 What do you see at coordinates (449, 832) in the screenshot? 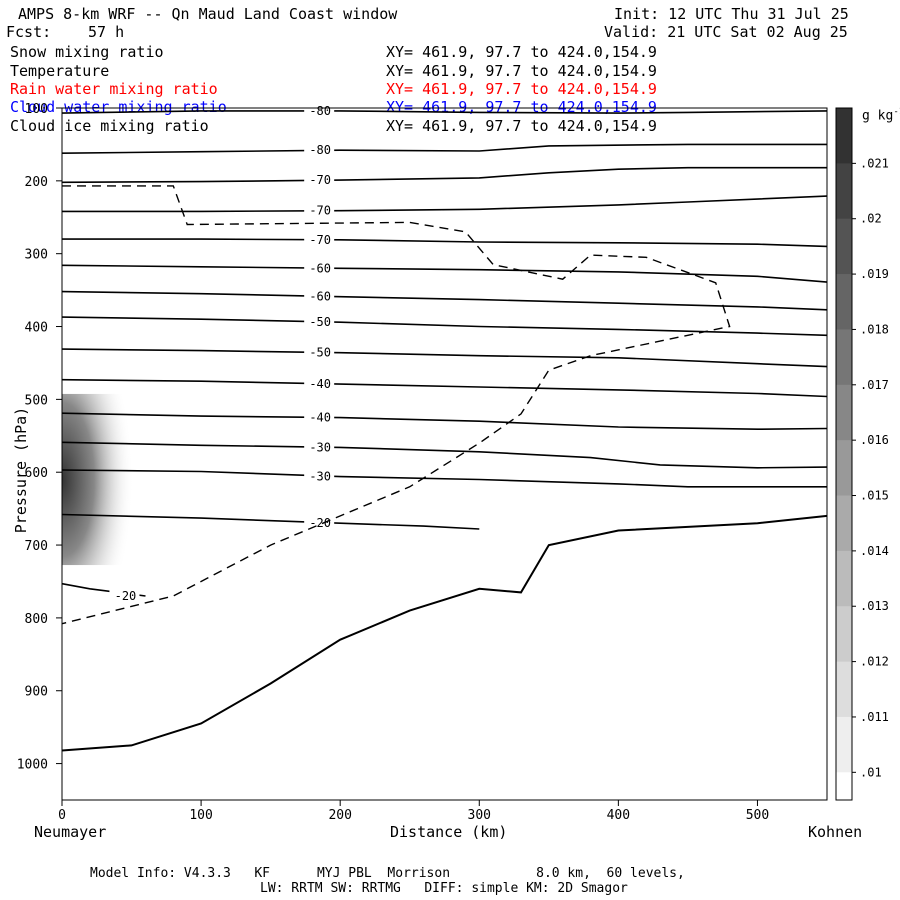
I see `x-axis-label: Distance (km)` at bounding box center [449, 832].